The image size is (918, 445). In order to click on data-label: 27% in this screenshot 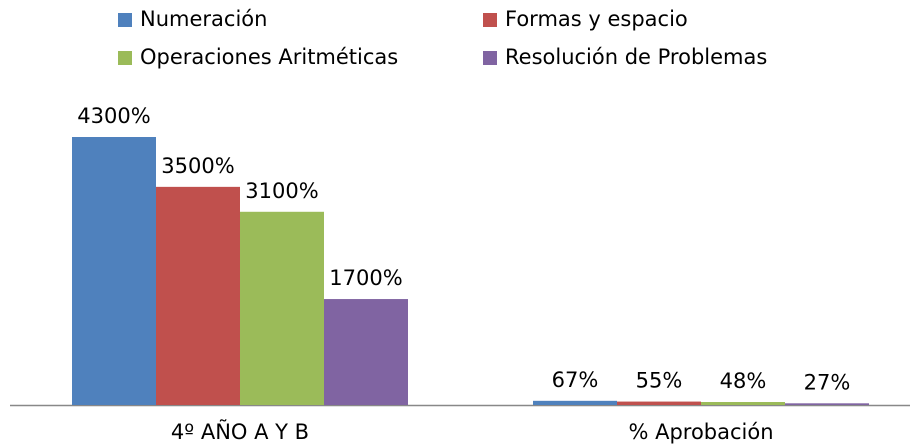, I will do `click(827, 382)`.